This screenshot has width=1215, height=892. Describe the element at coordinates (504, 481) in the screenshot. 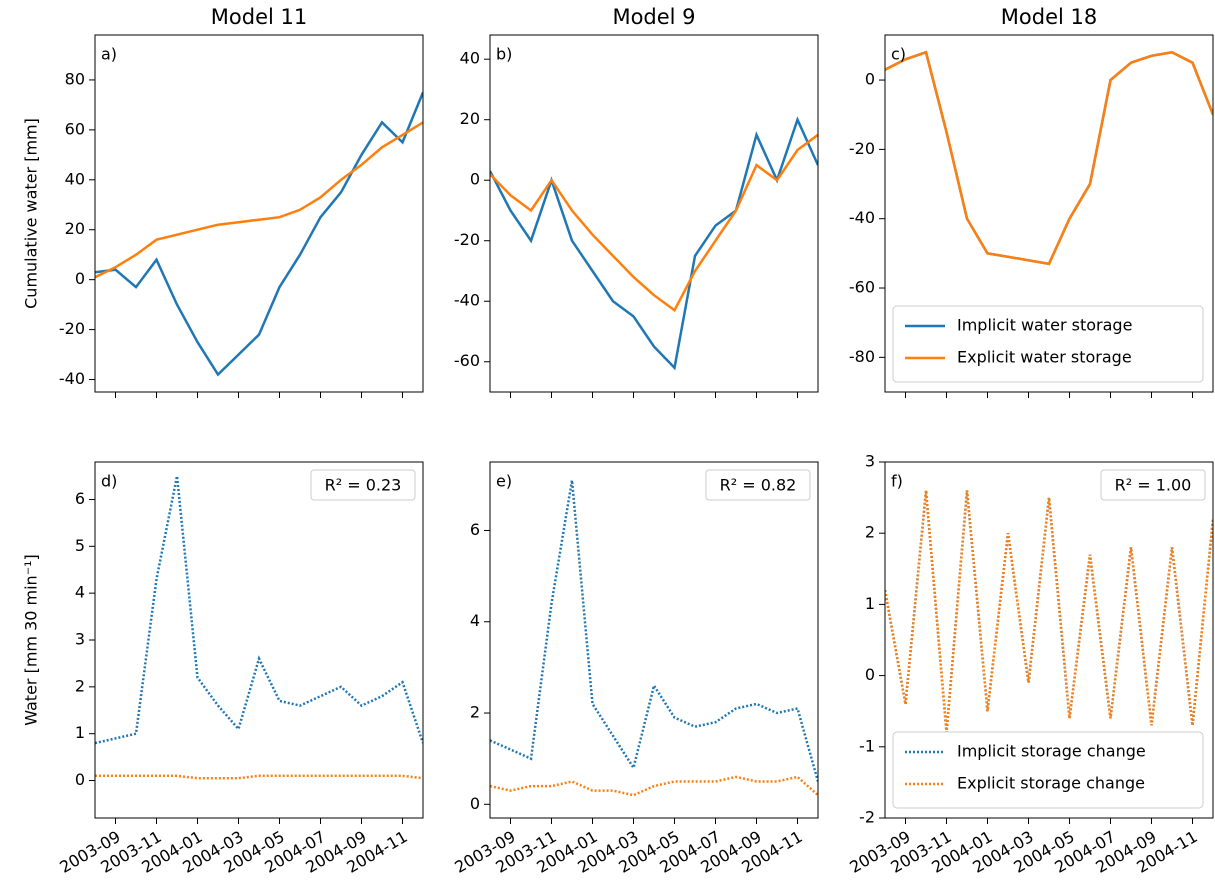

I see `panel-label: e)` at that location.